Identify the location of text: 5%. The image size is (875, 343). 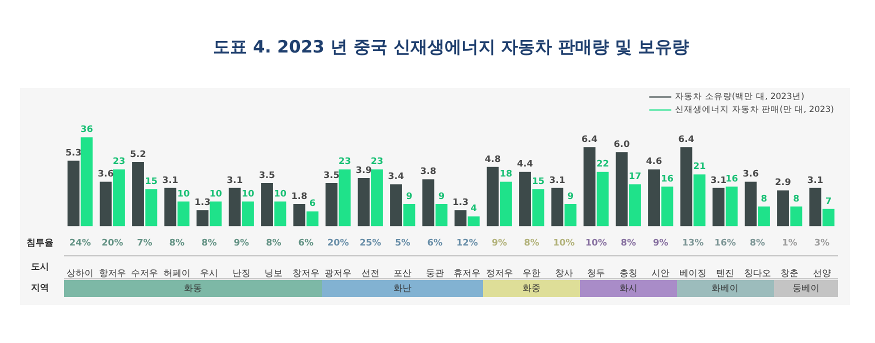
(402, 243).